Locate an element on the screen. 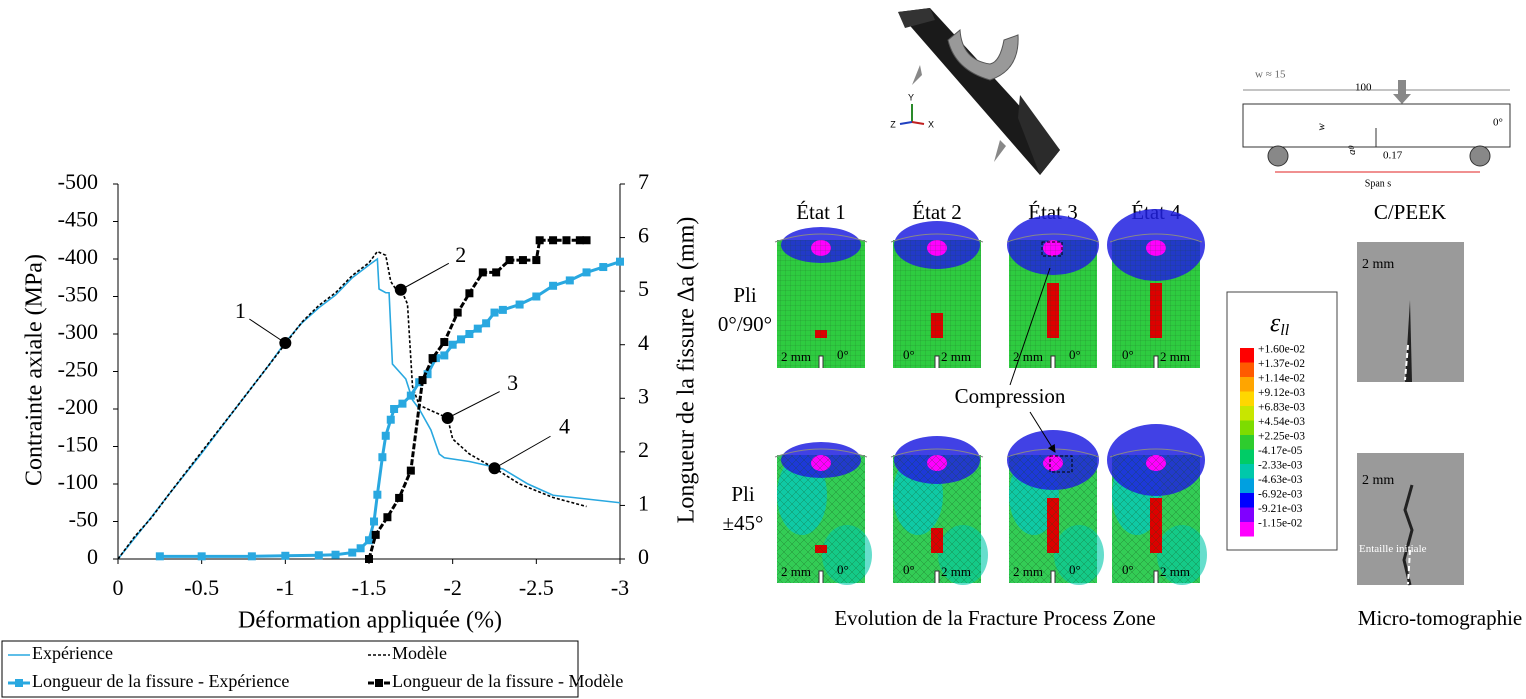 The height and width of the screenshot is (699, 1526). colorbar-label: +6.83e-03 is located at coordinates (1281, 408).